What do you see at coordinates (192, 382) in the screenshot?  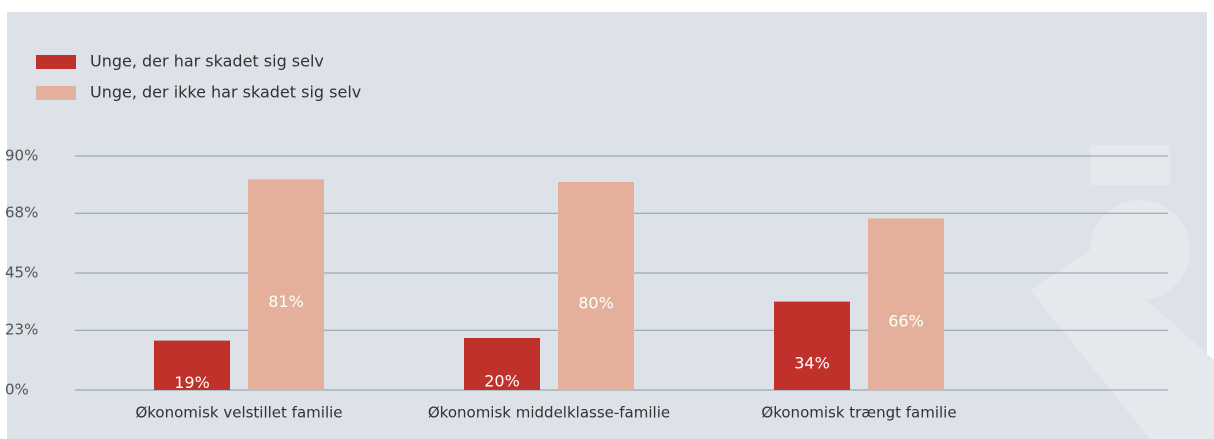 I see `data-label: 19%` at bounding box center [192, 382].